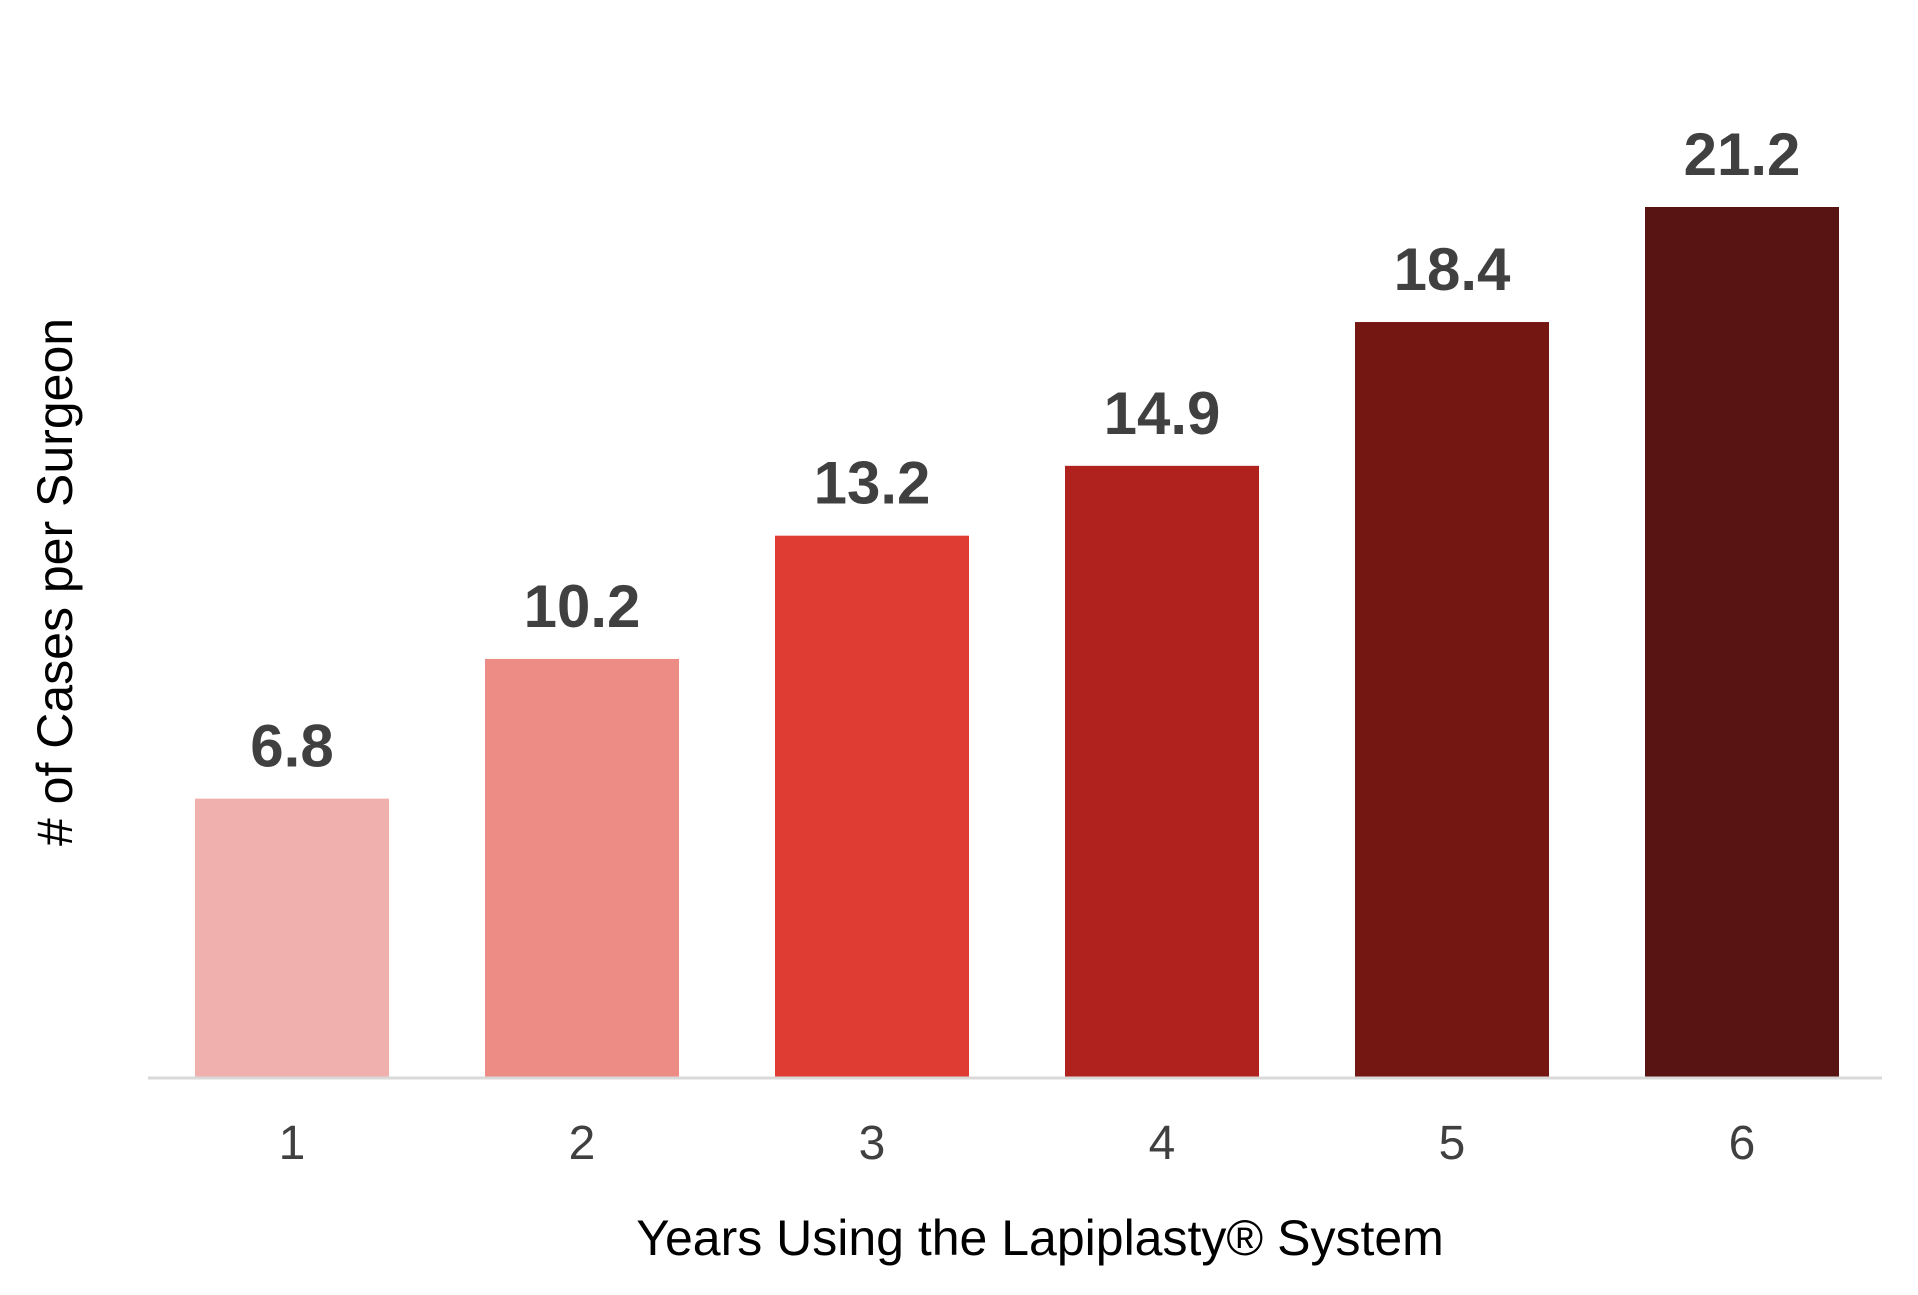 Image resolution: width=1918 pixels, height=1295 pixels. I want to click on bar-value-label: 13.2, so click(872, 483).